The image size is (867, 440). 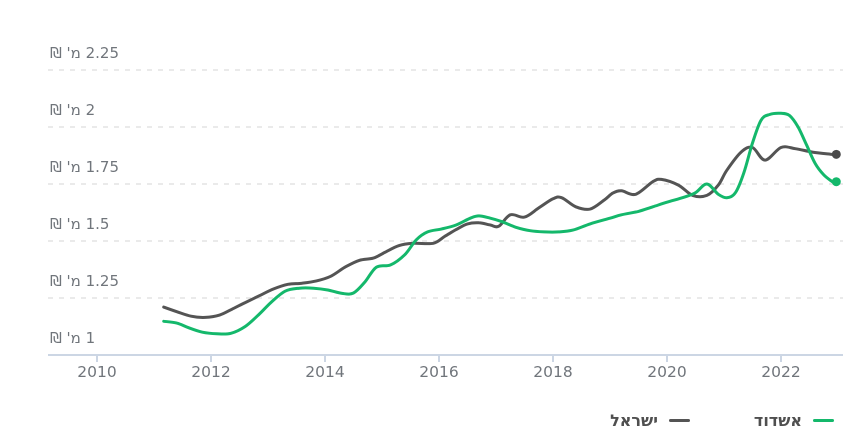 What do you see at coordinates (211, 372) in the screenshot?
I see `x-axis-label: 2012` at bounding box center [211, 372].